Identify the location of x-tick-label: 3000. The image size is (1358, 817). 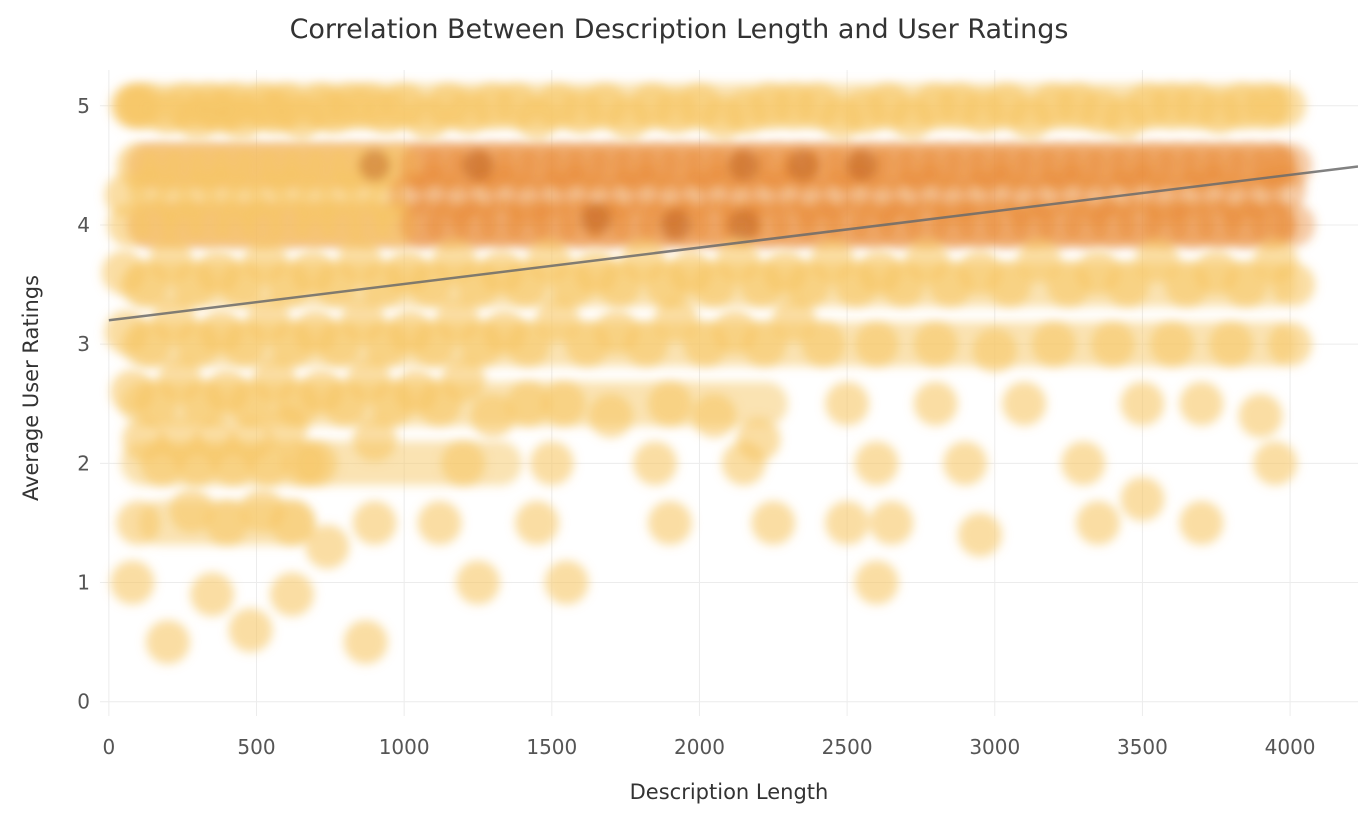
(994, 747).